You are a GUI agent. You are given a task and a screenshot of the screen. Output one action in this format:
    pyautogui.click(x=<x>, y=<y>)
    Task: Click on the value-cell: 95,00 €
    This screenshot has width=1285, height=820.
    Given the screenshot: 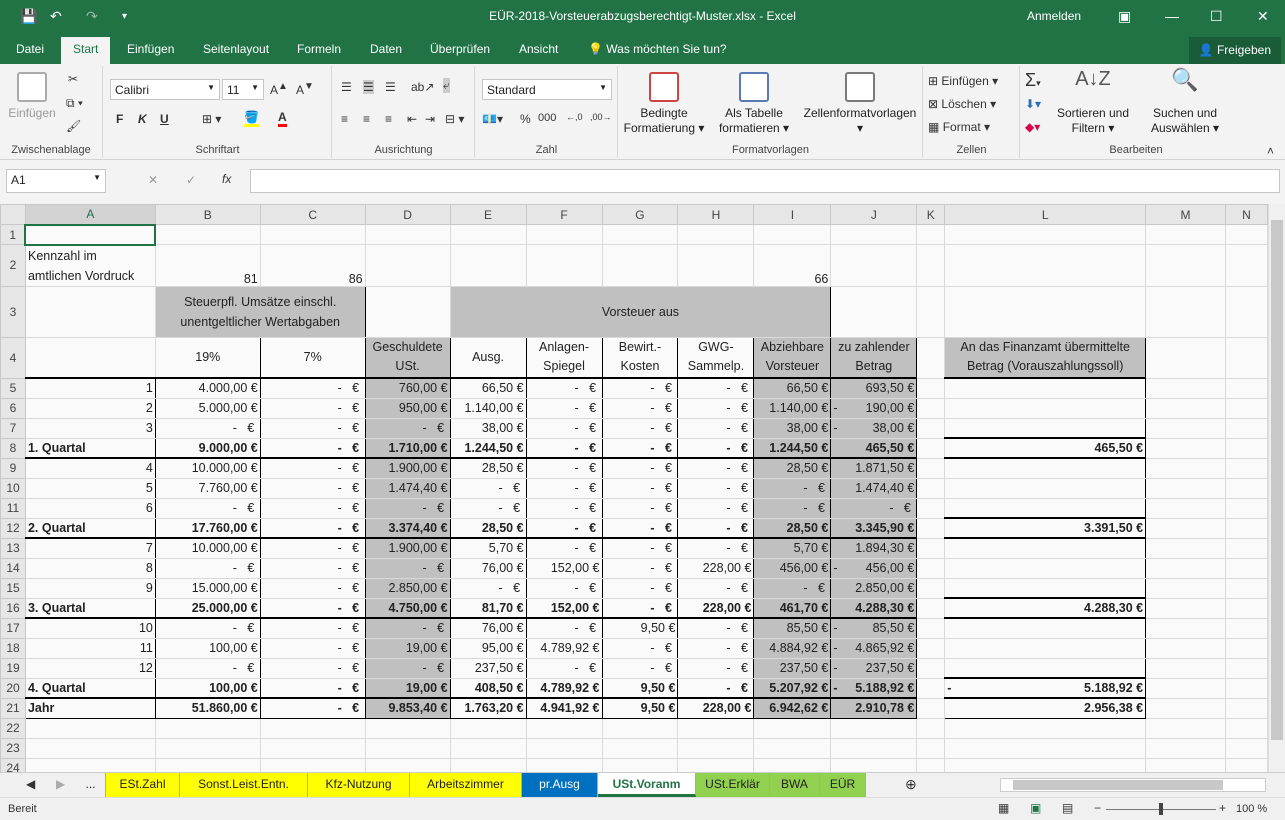 What is the action you would take?
    pyautogui.click(x=488, y=648)
    